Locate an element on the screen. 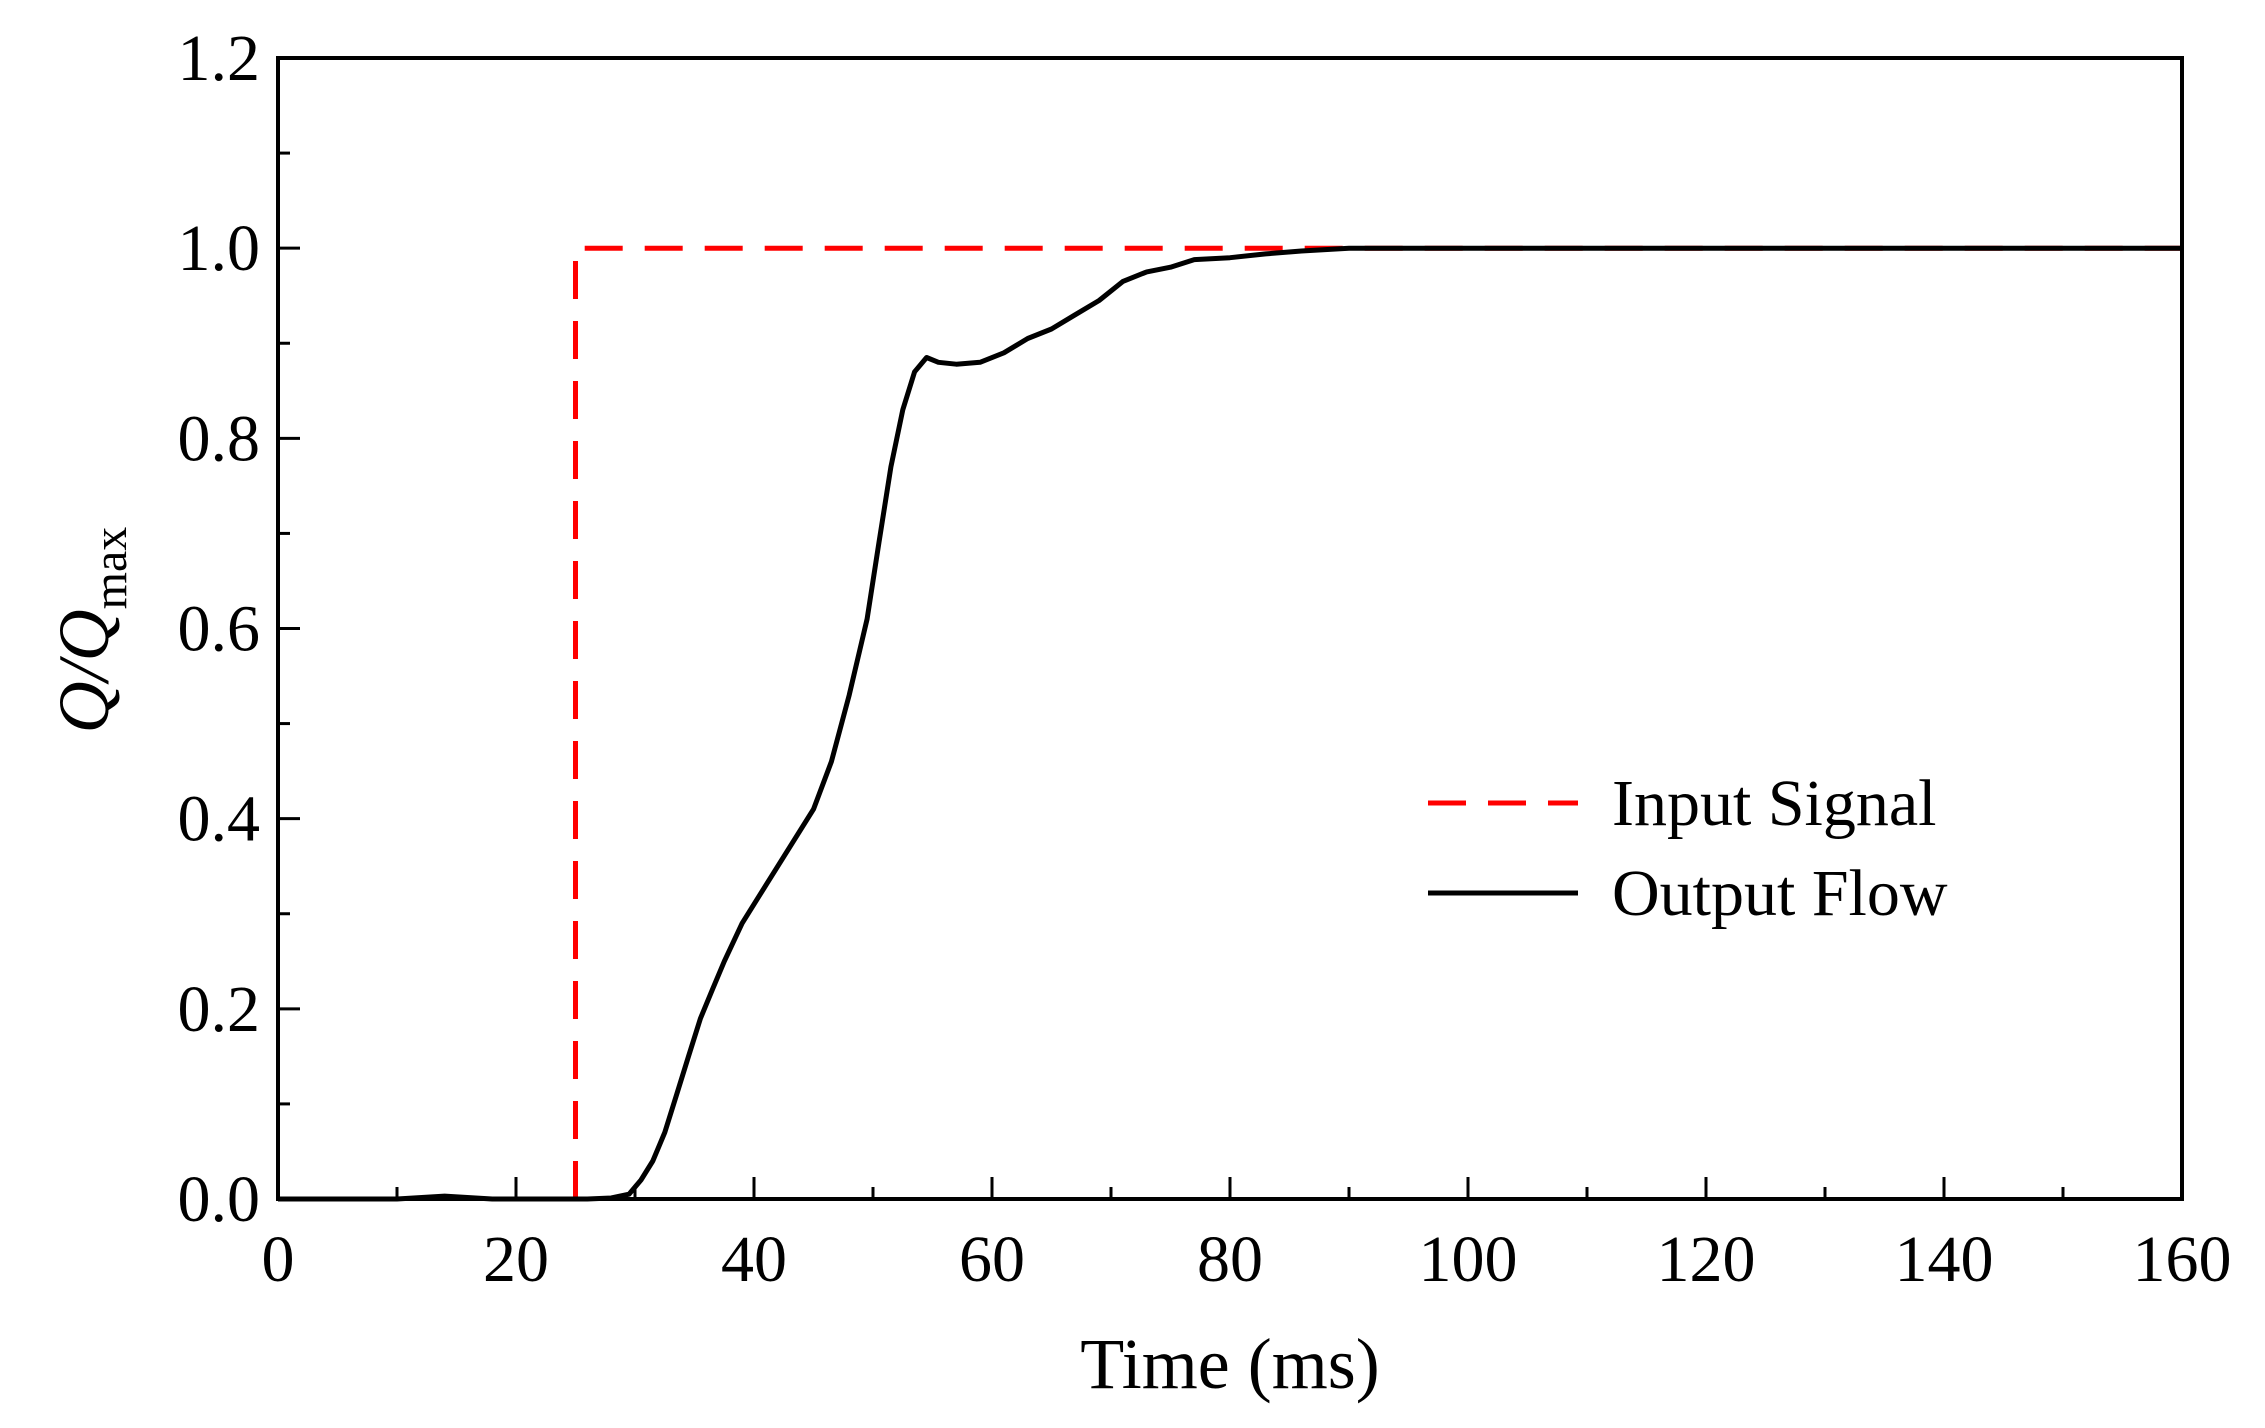 This screenshot has height=1428, width=2265. svg-text: Q/Qmax is located at coordinates (90, 630).